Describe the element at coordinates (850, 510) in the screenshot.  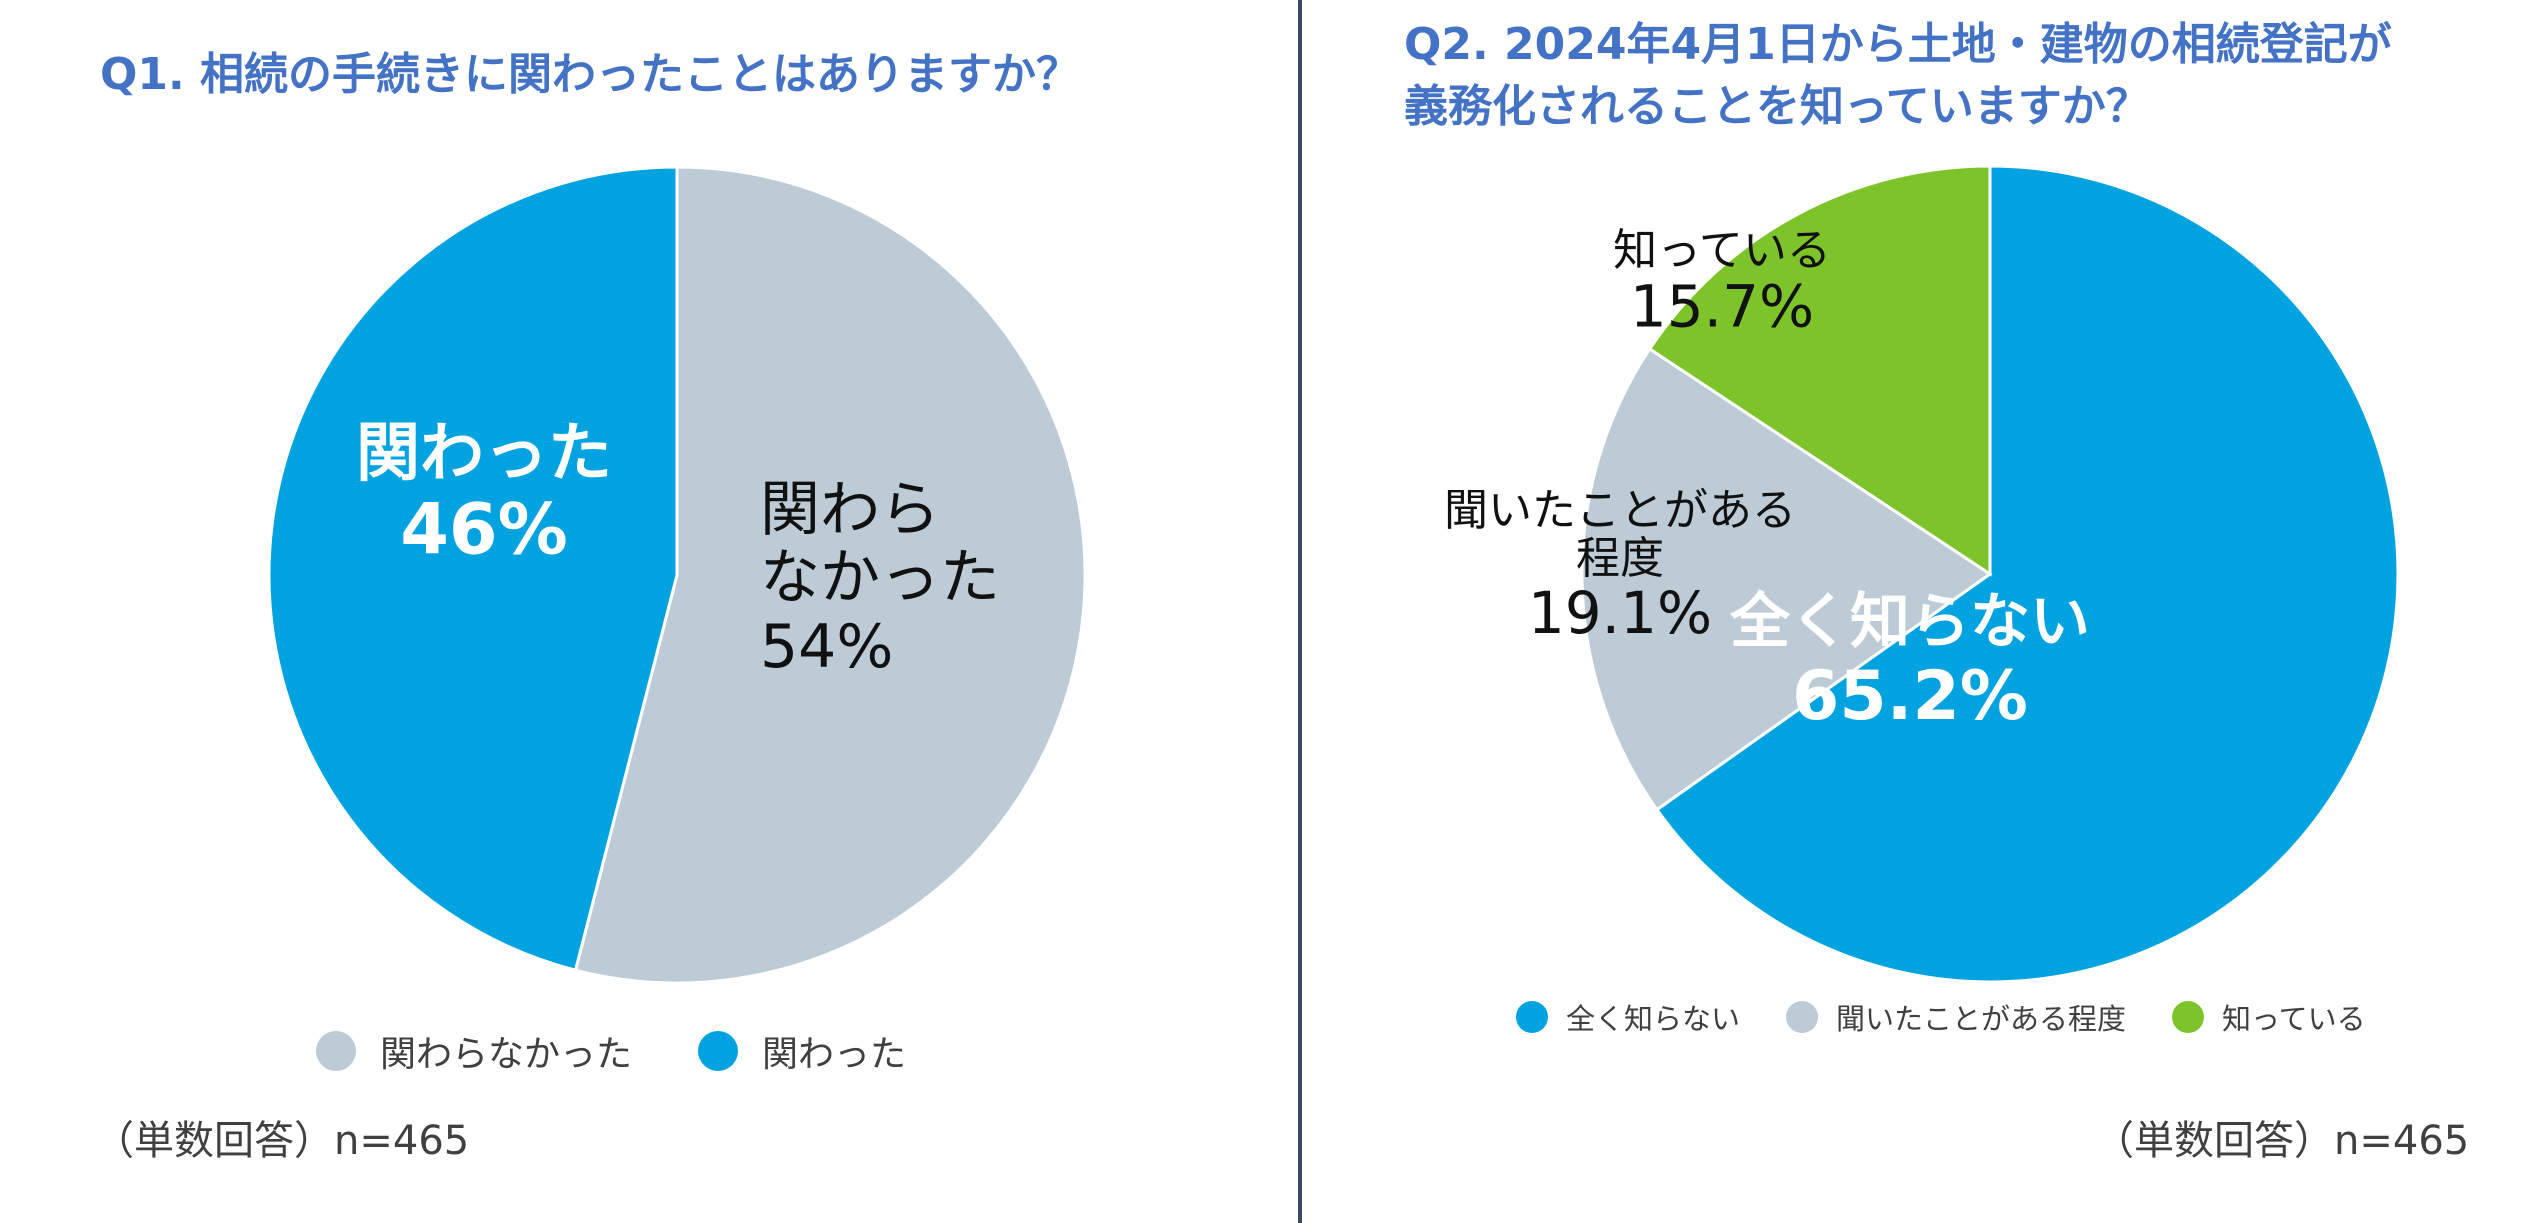
I see `slice-category-label: 関わら` at that location.